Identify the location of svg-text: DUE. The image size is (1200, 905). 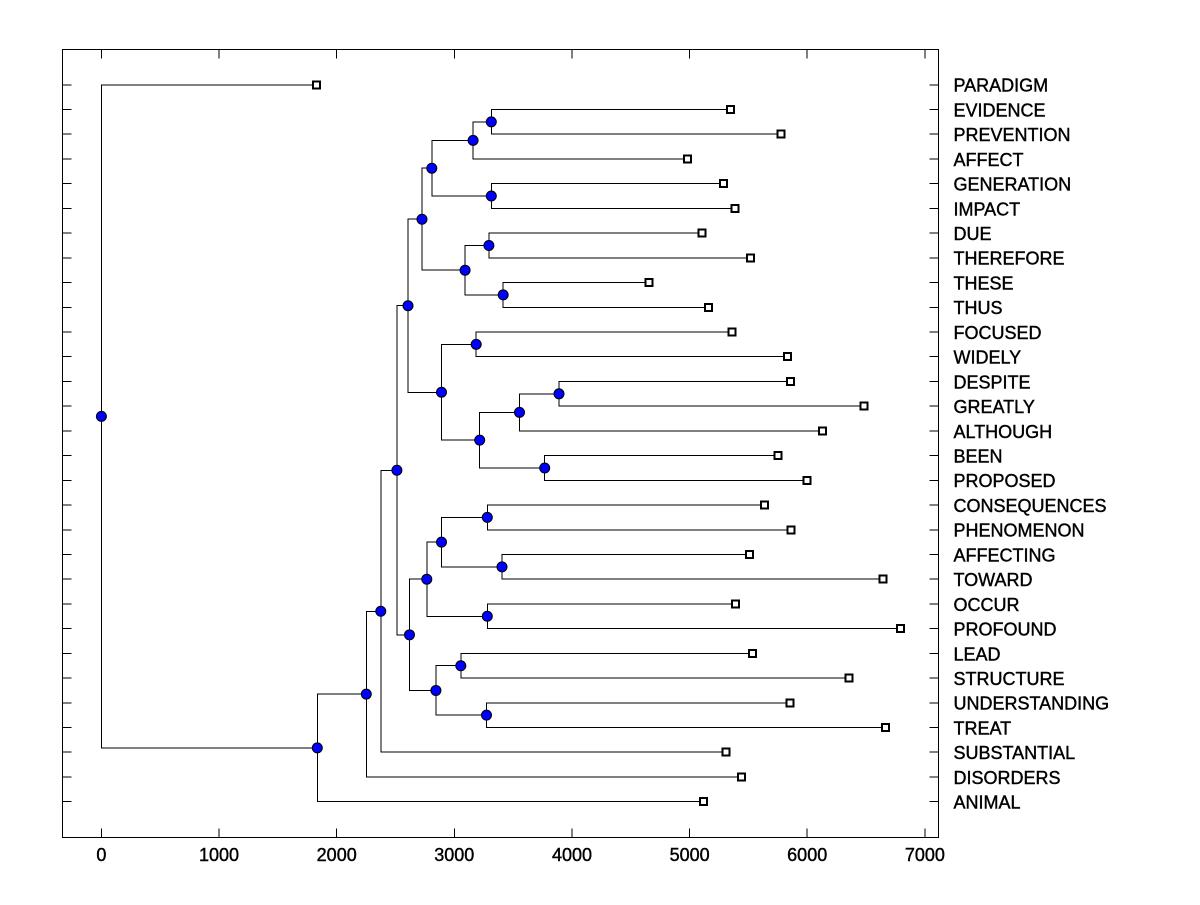
(973, 234).